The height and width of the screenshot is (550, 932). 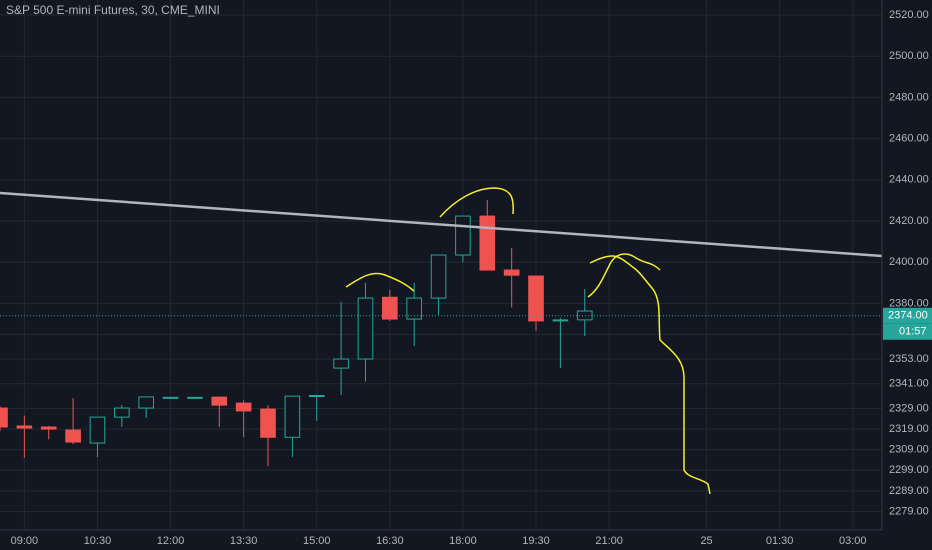 I want to click on price-label: 2374.00, so click(x=908, y=316).